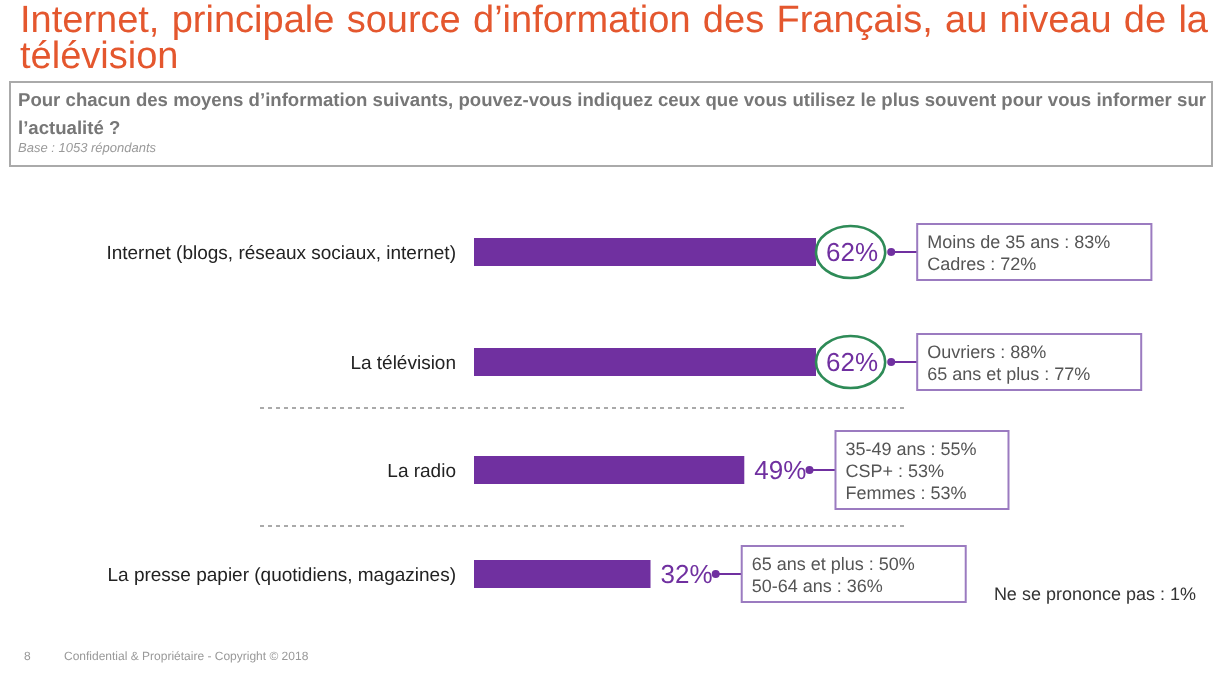 This screenshot has height=684, width=1224. I want to click on y-tick-label: La radio, so click(421, 471).